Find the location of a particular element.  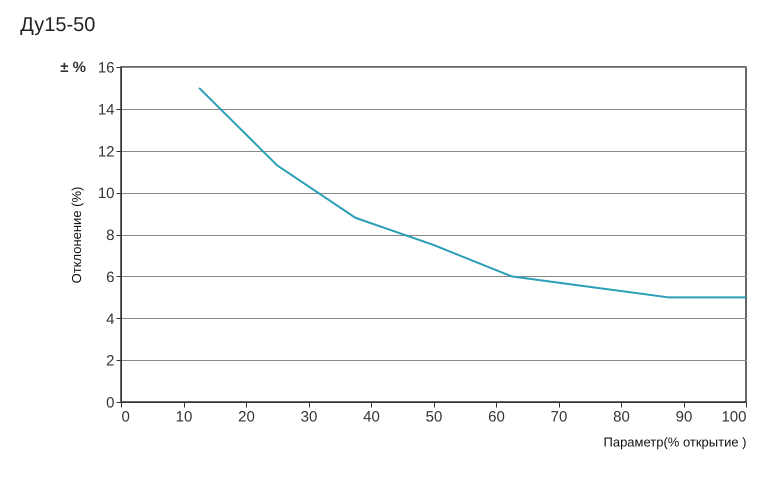

x-axis-title: Параметр(% открытие ) is located at coordinates (675, 442).